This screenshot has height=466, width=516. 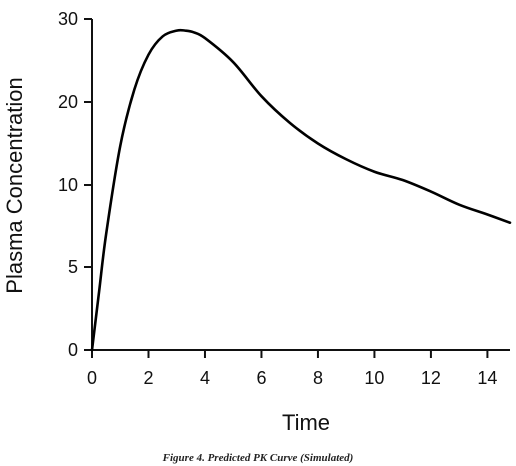 I want to click on x-tick-label: 6, so click(x=261, y=378).